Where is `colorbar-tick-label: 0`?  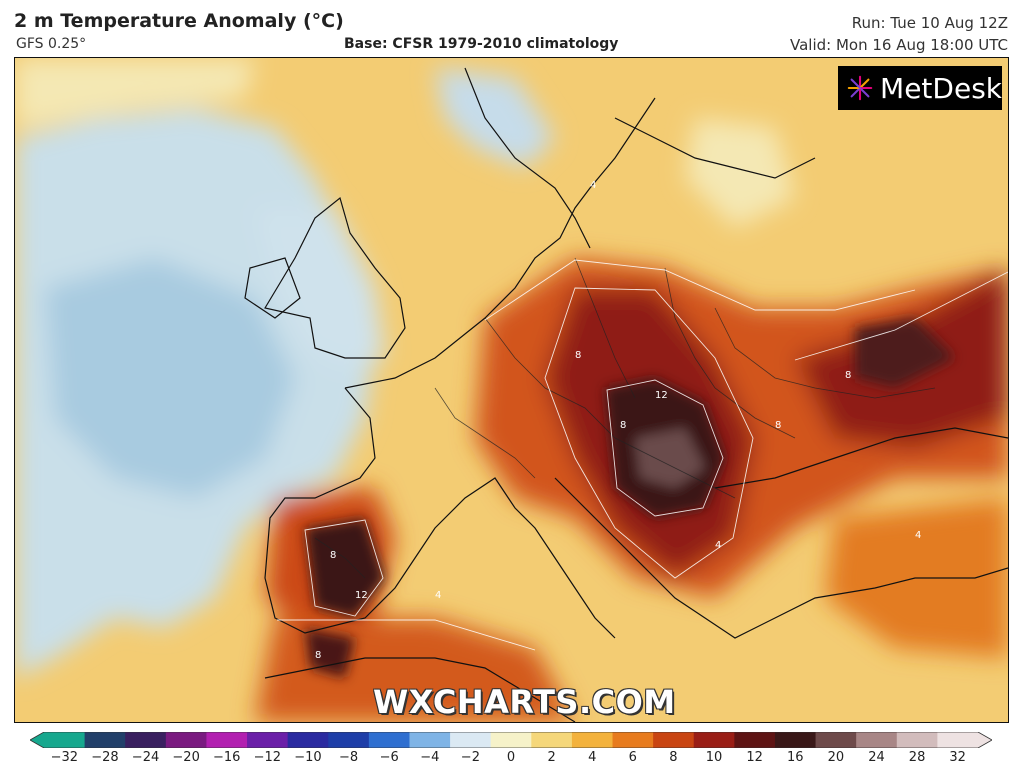
colorbar-tick-label: 0 is located at coordinates (511, 757).